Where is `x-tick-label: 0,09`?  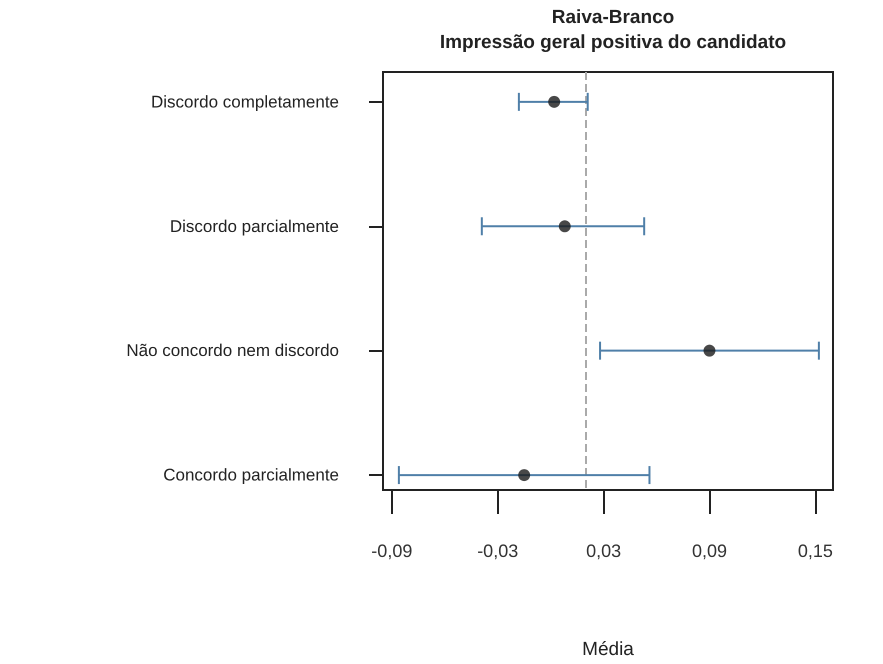
x-tick-label: 0,09 is located at coordinates (709, 551).